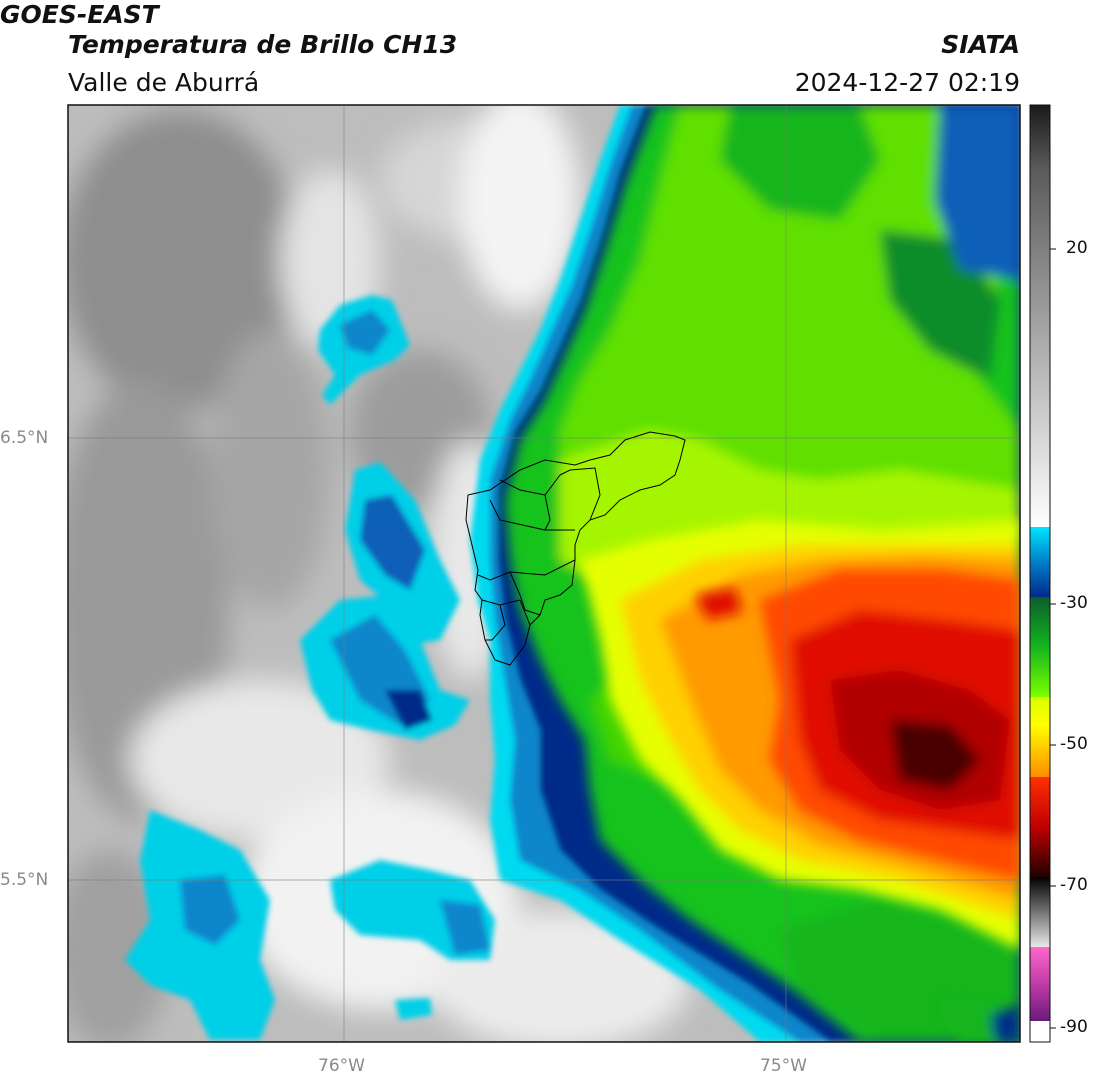 The width and height of the screenshot is (1094, 1078). What do you see at coordinates (263, 44) in the screenshot?
I see `product-title: Temperatura de Brillo CH13` at bounding box center [263, 44].